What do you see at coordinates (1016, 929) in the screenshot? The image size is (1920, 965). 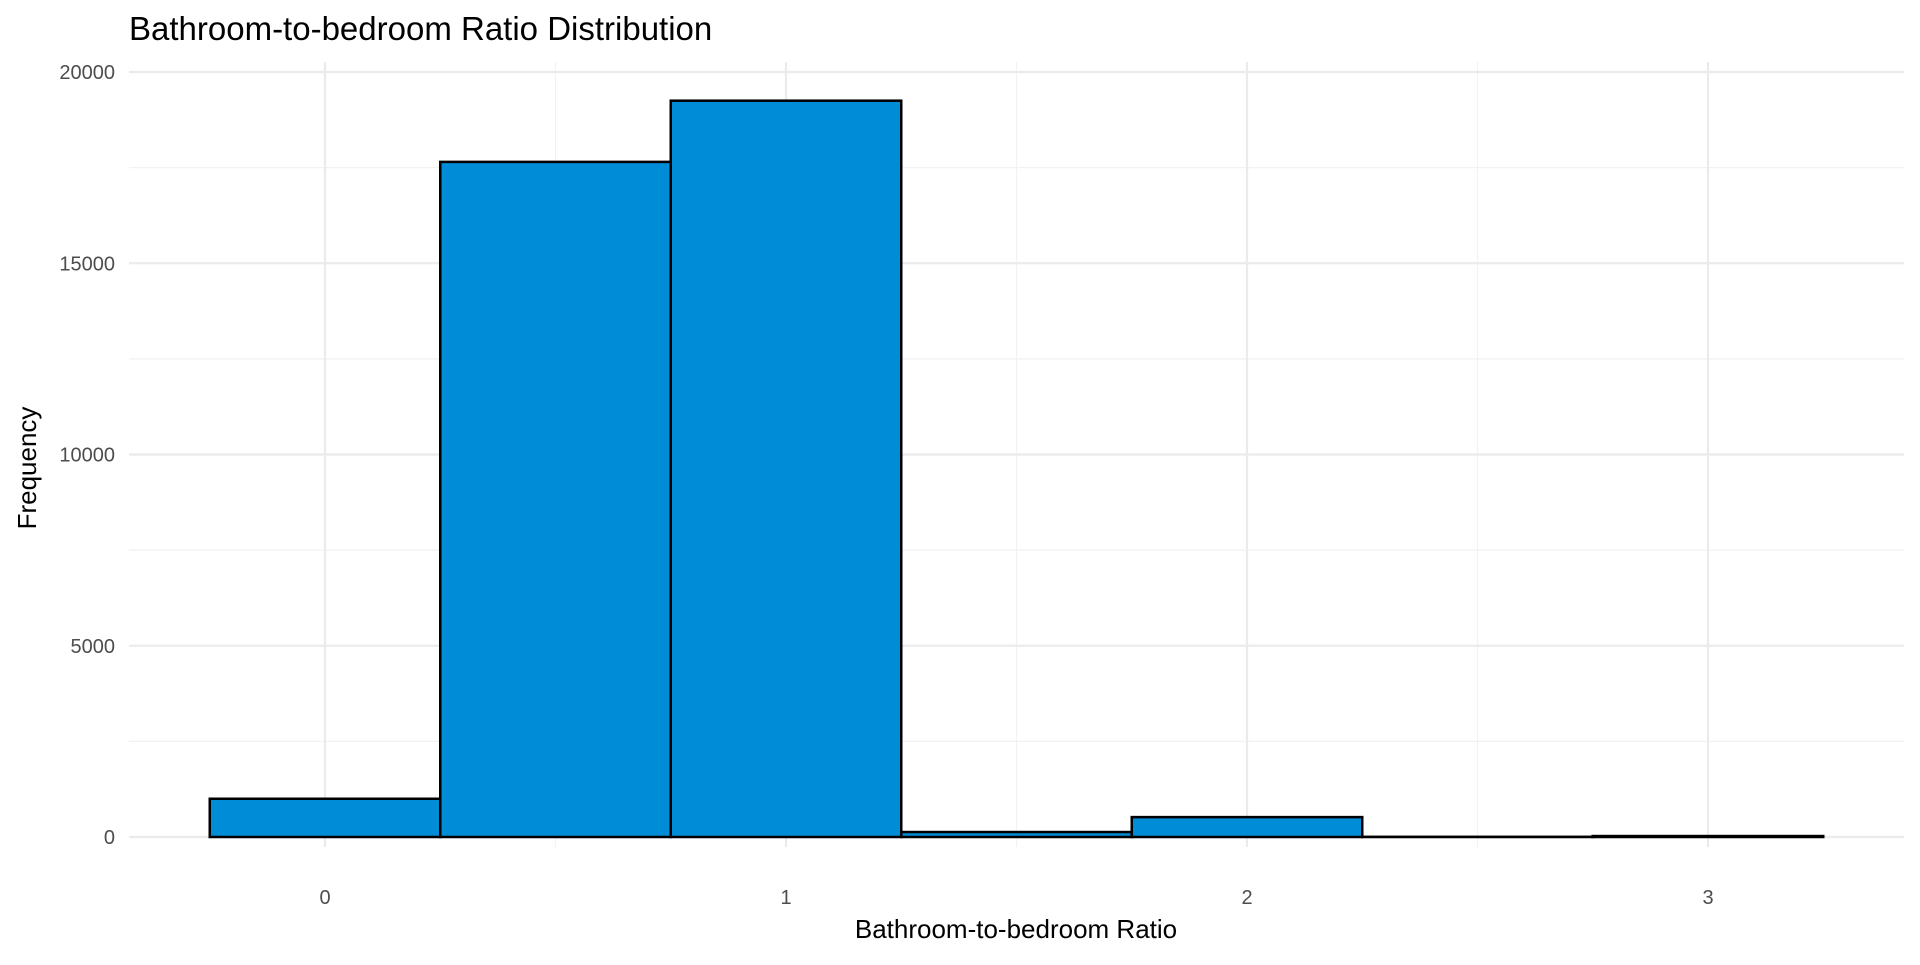 I see `x-axis-title: Bathroom-to-bedroom Ratio` at bounding box center [1016, 929].